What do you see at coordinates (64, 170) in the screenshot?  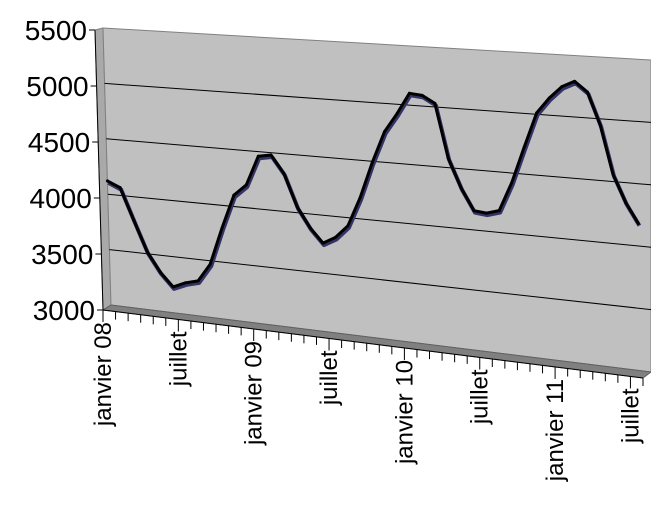 I see `y-axis: 3000 3500 4000 4500 5000 5500` at bounding box center [64, 170].